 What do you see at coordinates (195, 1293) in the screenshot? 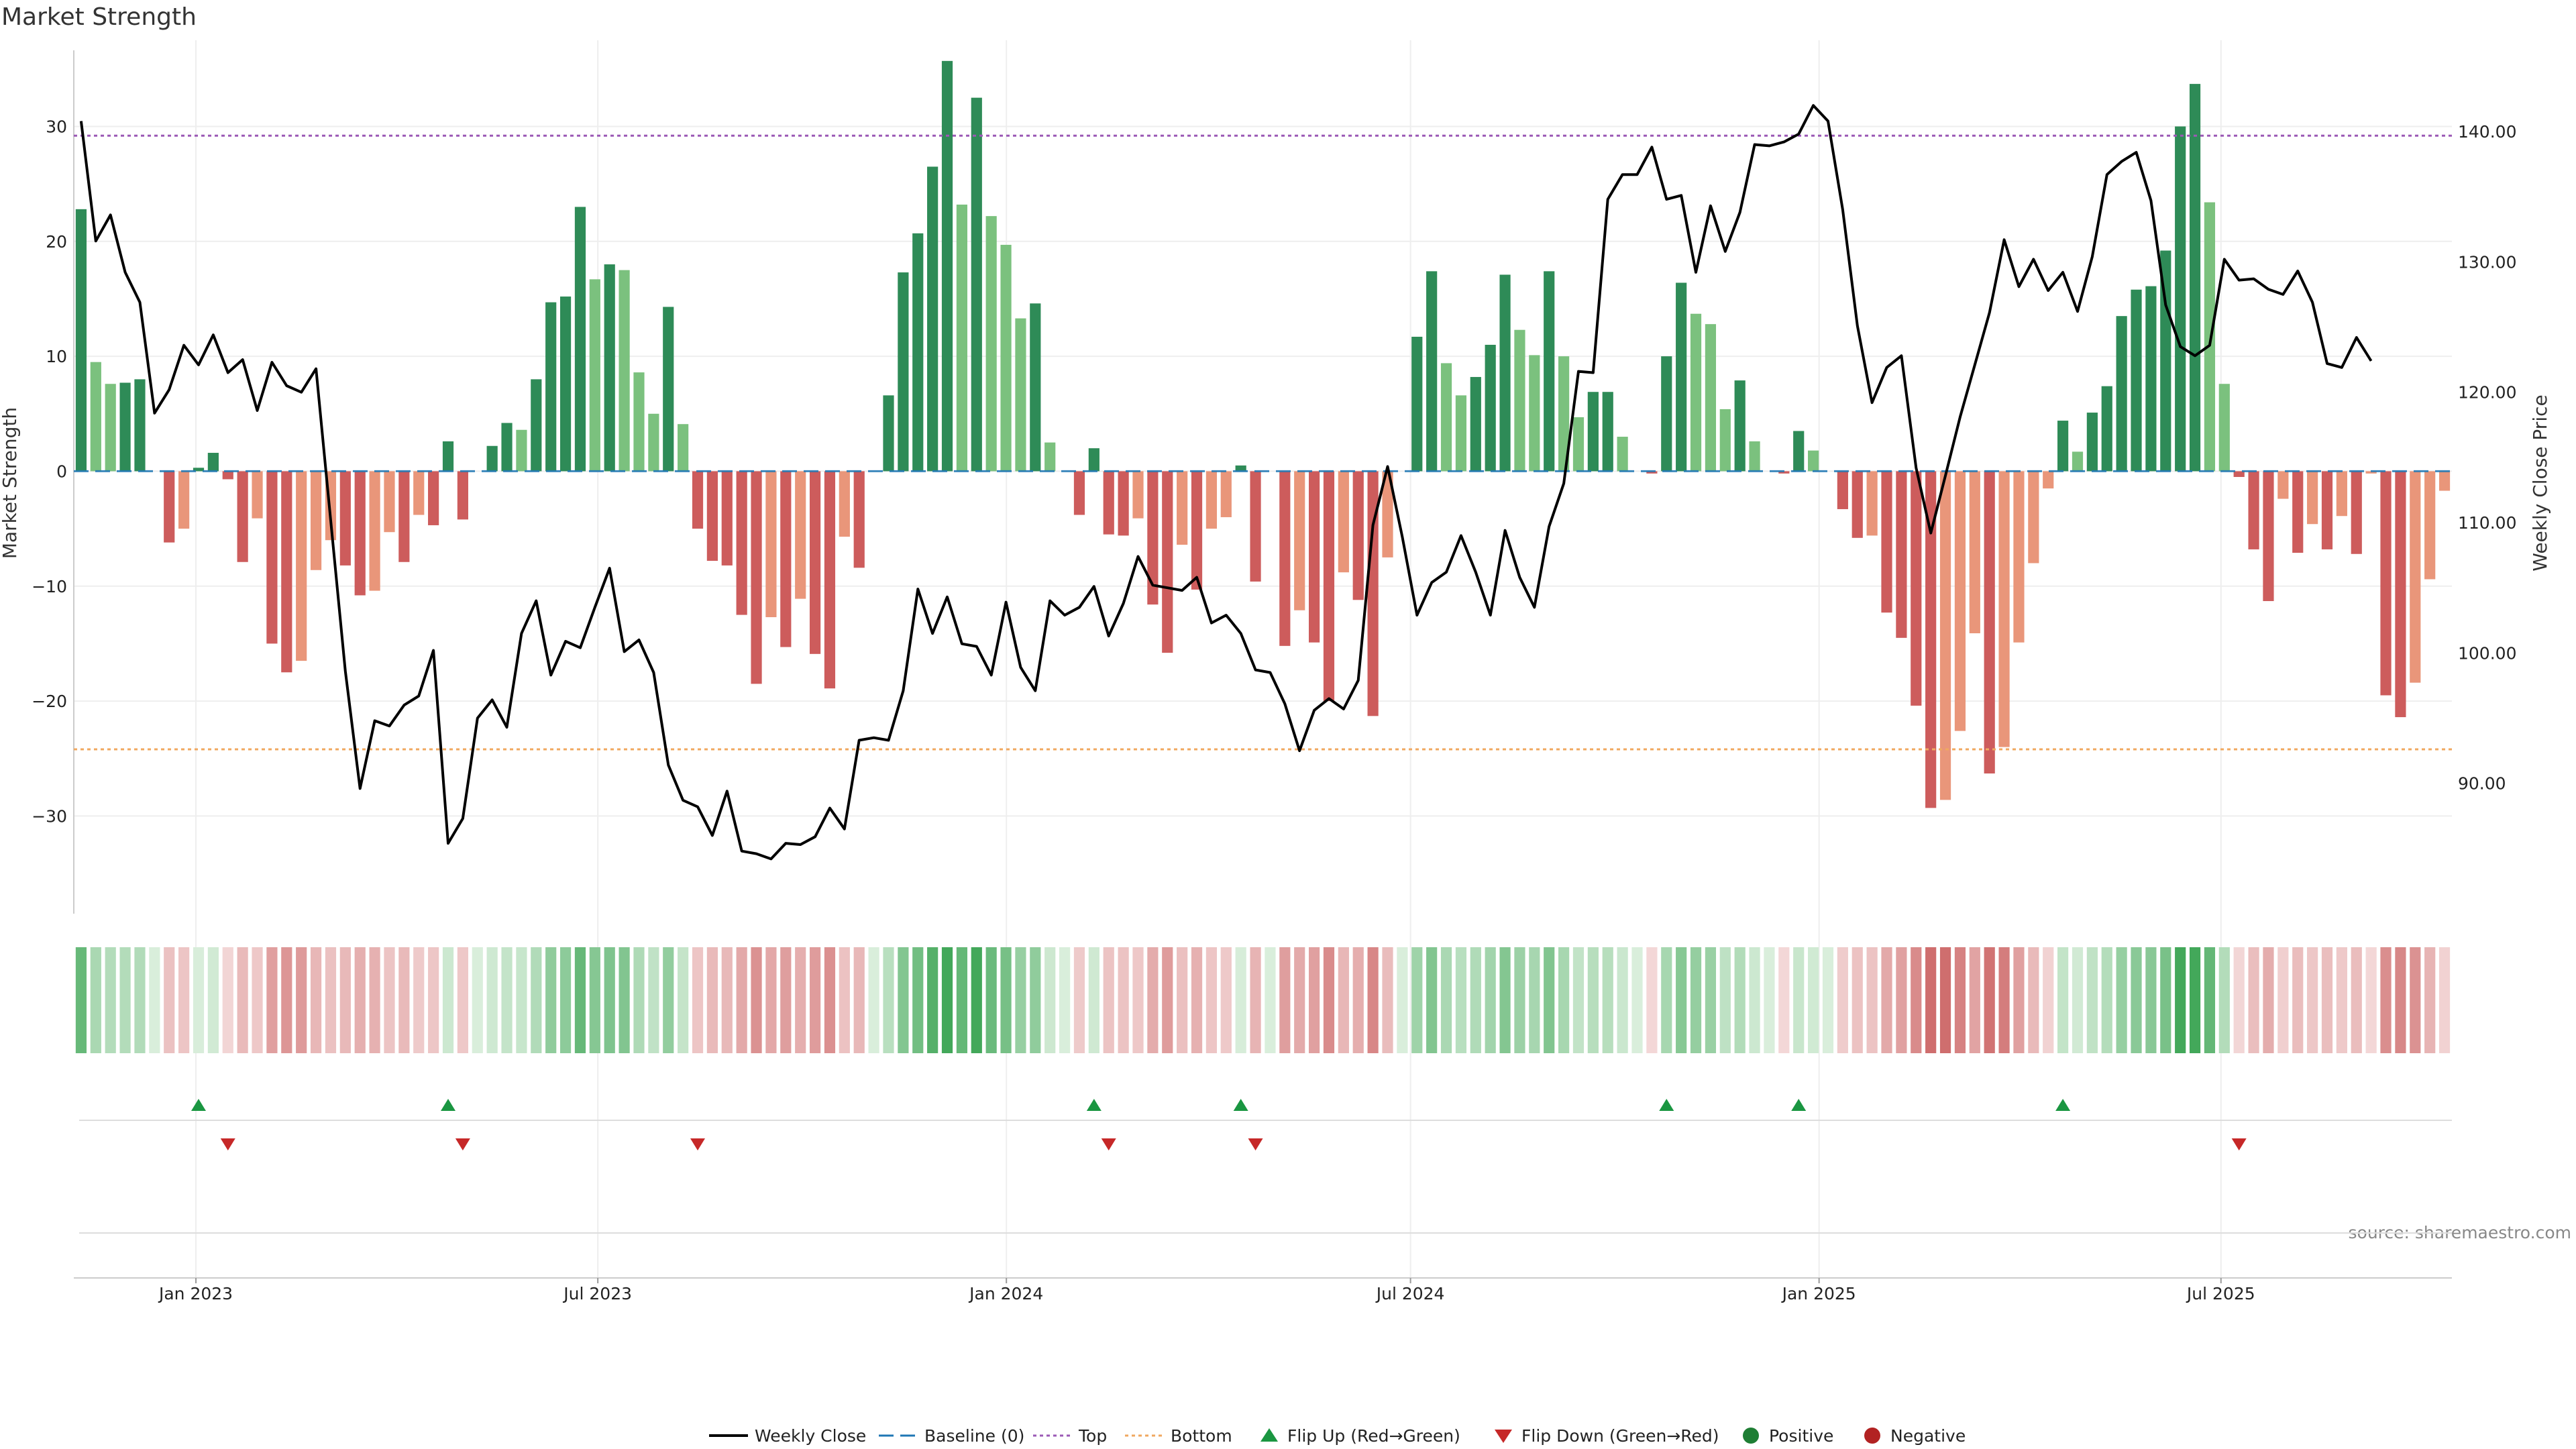
I see `x-tick-label: Jan 2023` at bounding box center [195, 1293].